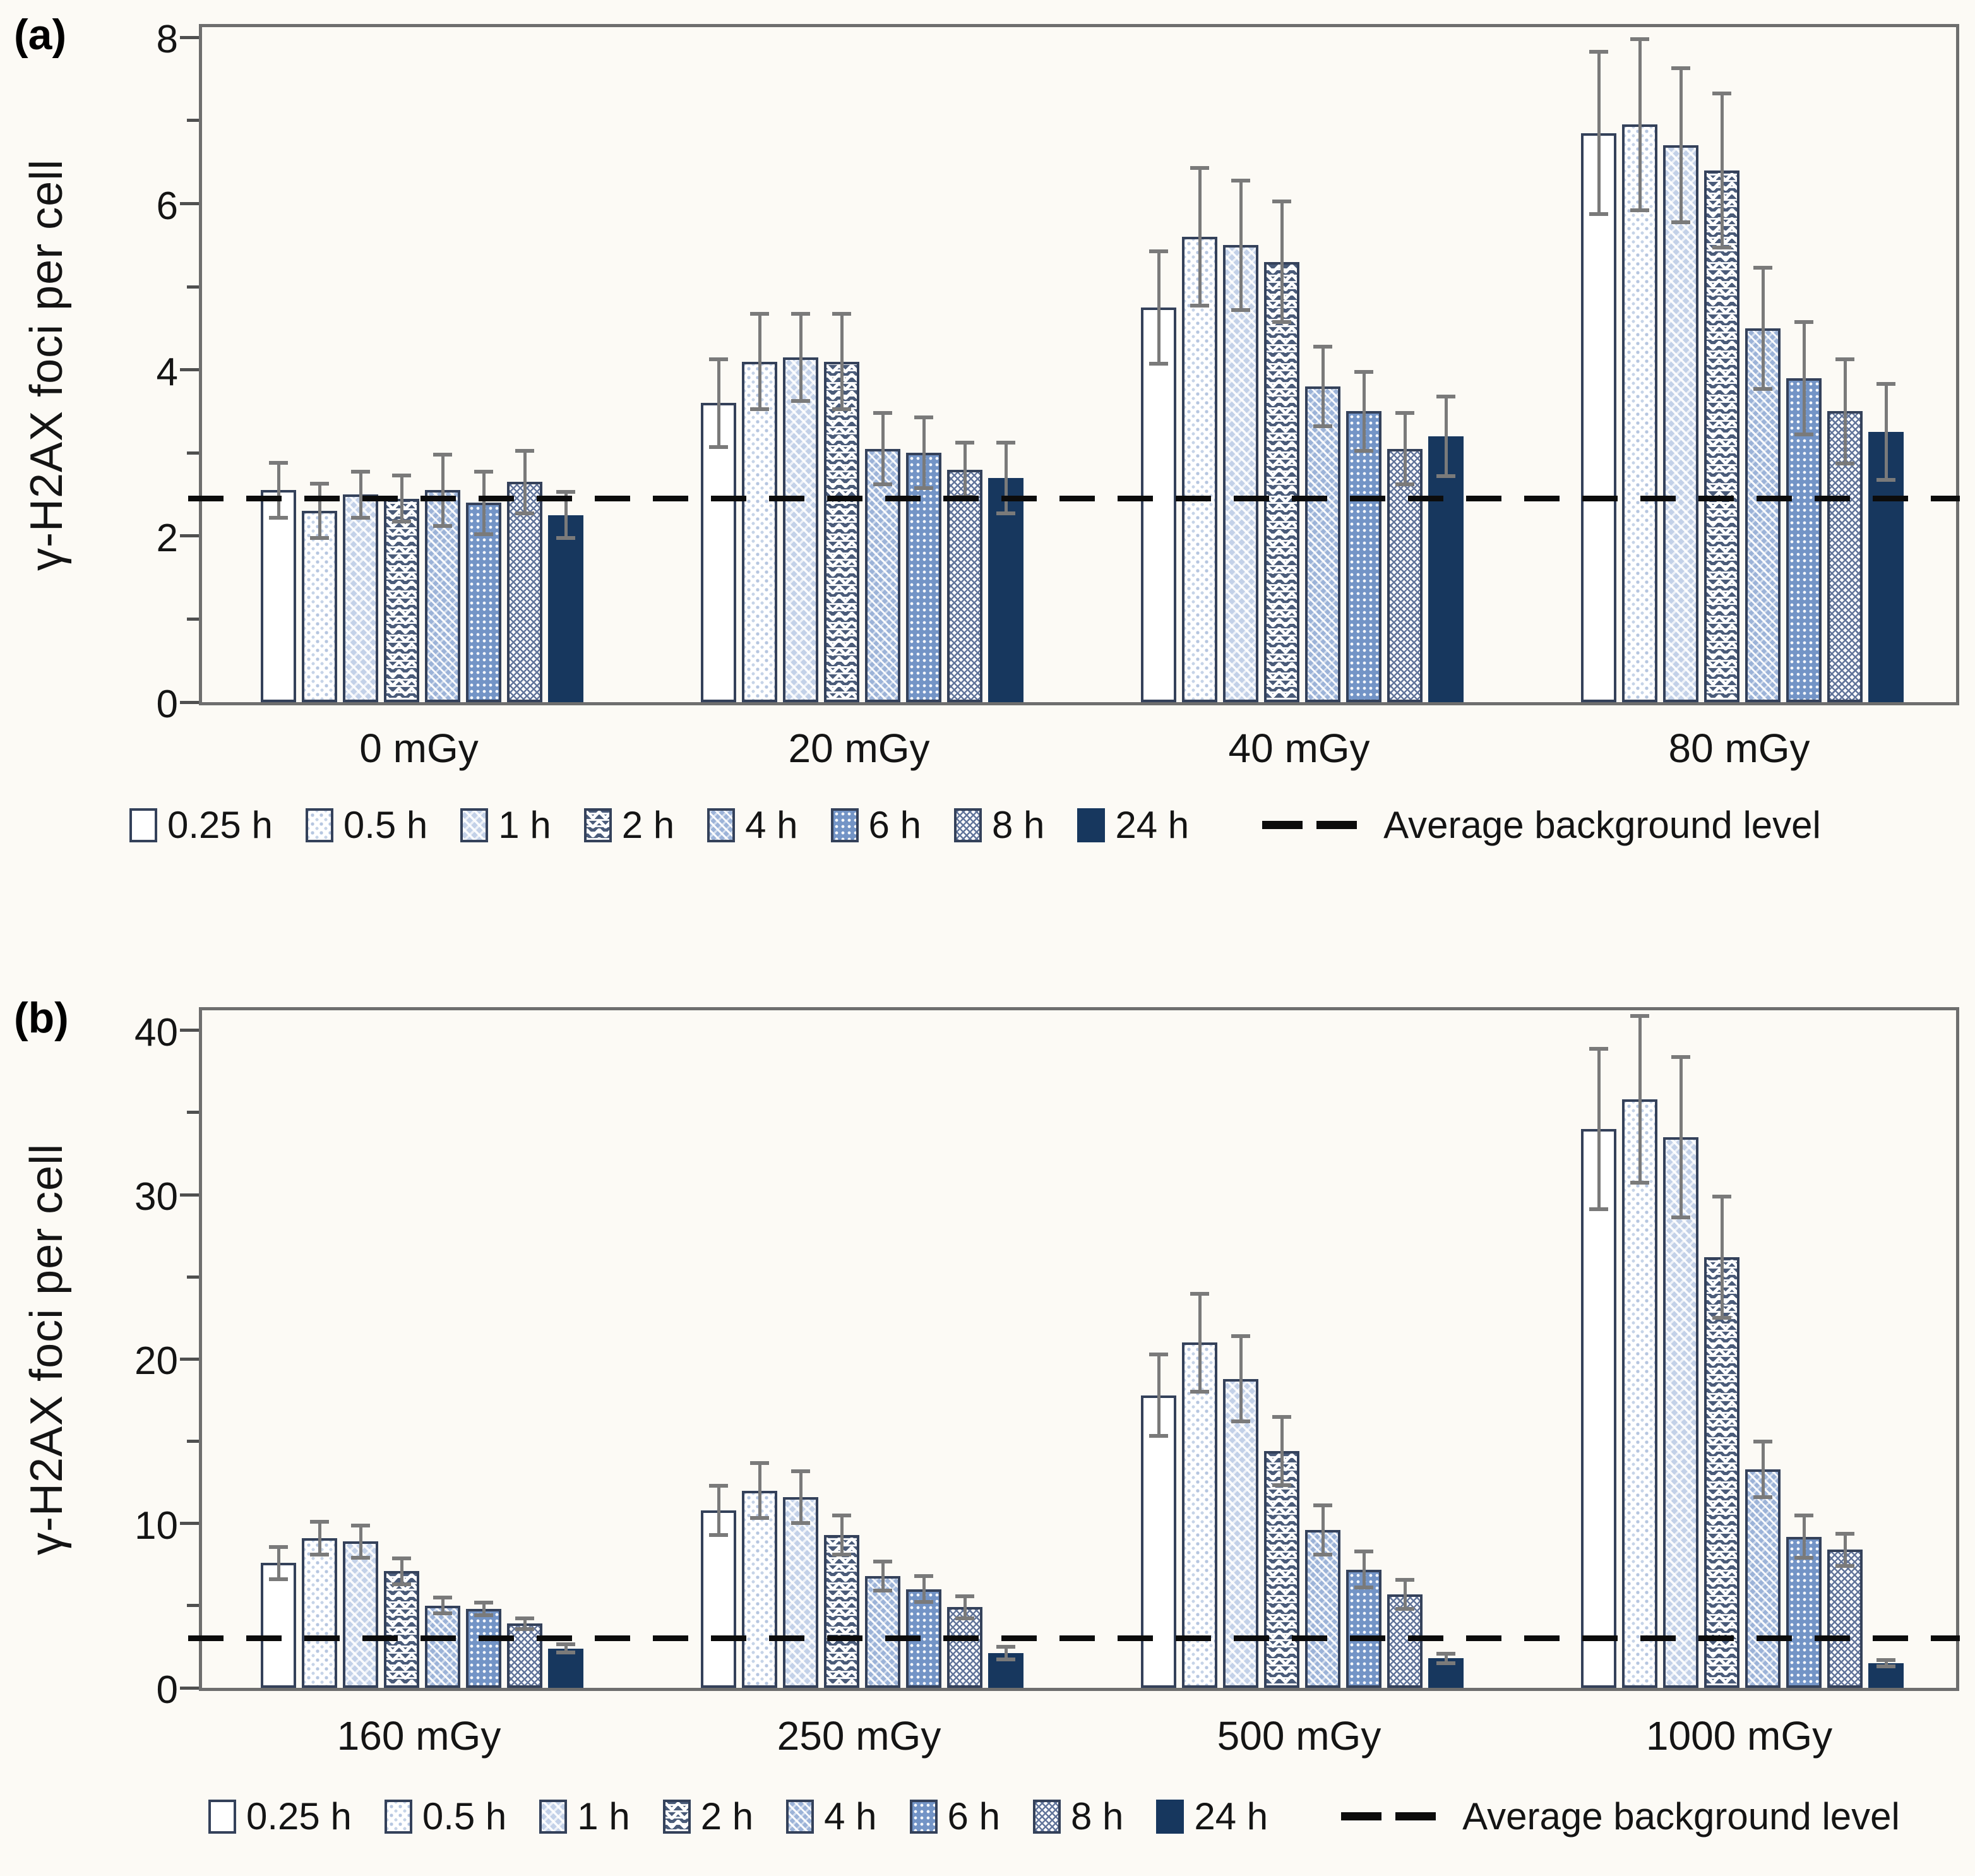 This screenshot has height=1876, width=1975. What do you see at coordinates (386, 825) in the screenshot?
I see `legend-label: 0.5 h` at bounding box center [386, 825].